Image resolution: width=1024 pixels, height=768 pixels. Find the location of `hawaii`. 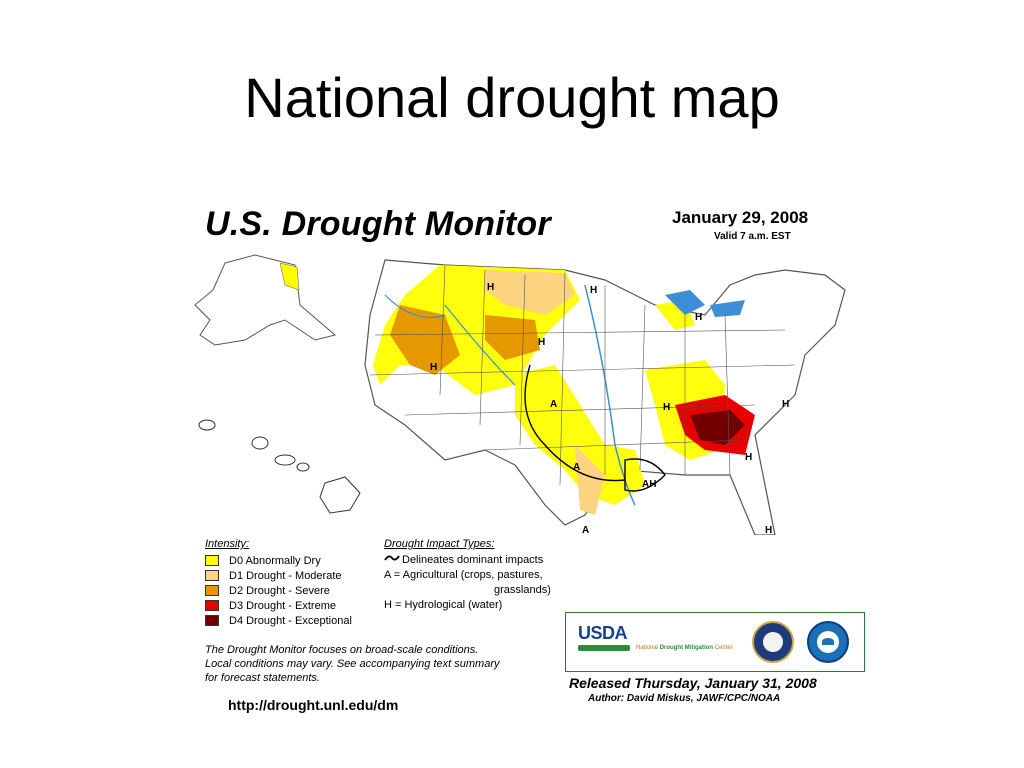

hawaii is located at coordinates (279, 466).